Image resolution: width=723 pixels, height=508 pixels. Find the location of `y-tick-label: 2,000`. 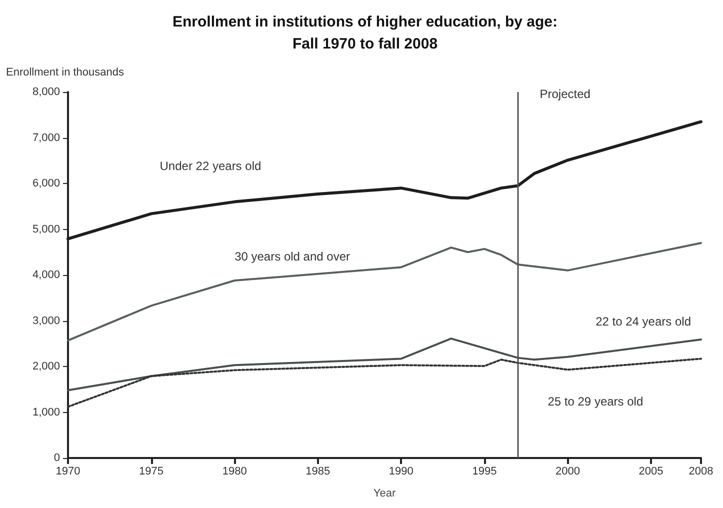

y-tick-label: 2,000 is located at coordinates (46, 366).